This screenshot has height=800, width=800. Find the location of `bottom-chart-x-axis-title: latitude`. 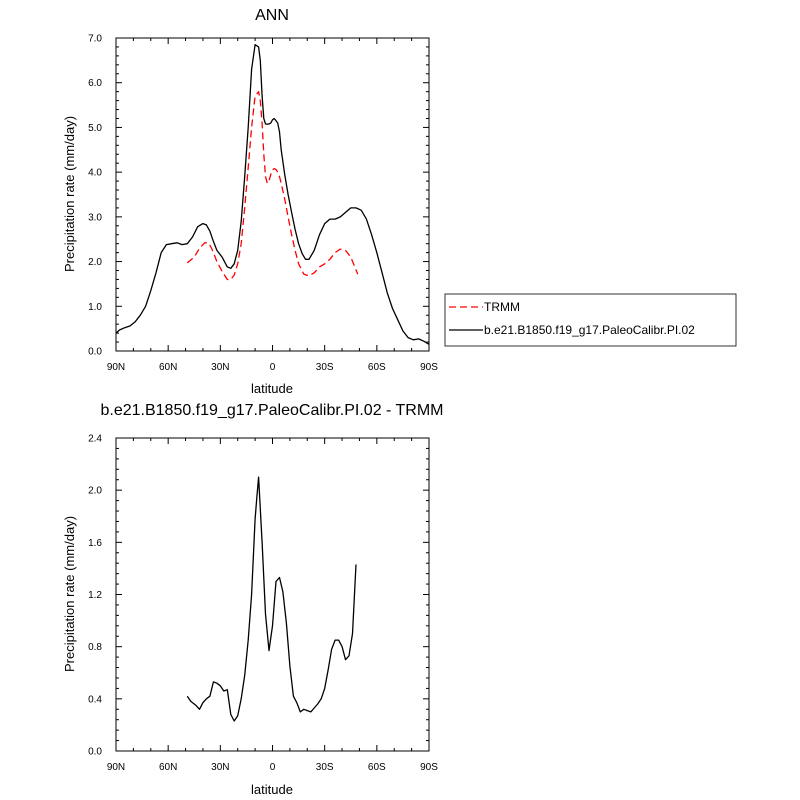

bottom-chart-x-axis-title: latitude is located at coordinates (272, 789).